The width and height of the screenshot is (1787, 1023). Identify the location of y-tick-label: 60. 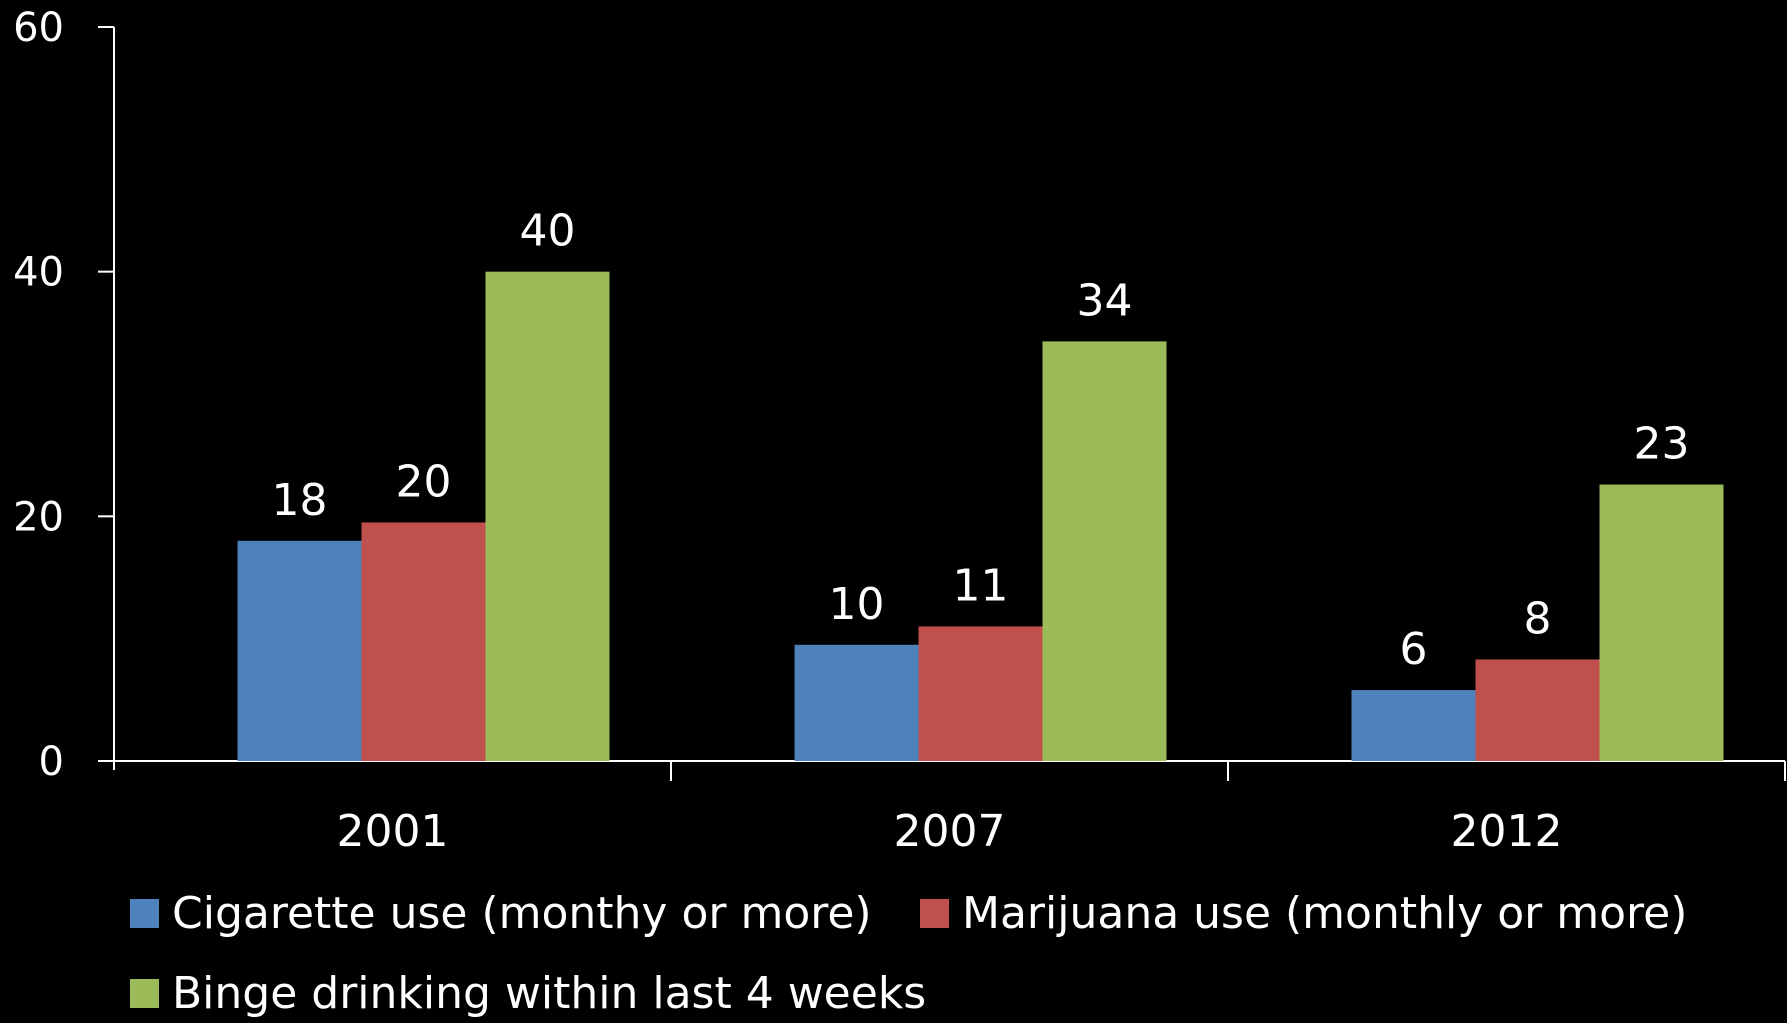
(38, 28).